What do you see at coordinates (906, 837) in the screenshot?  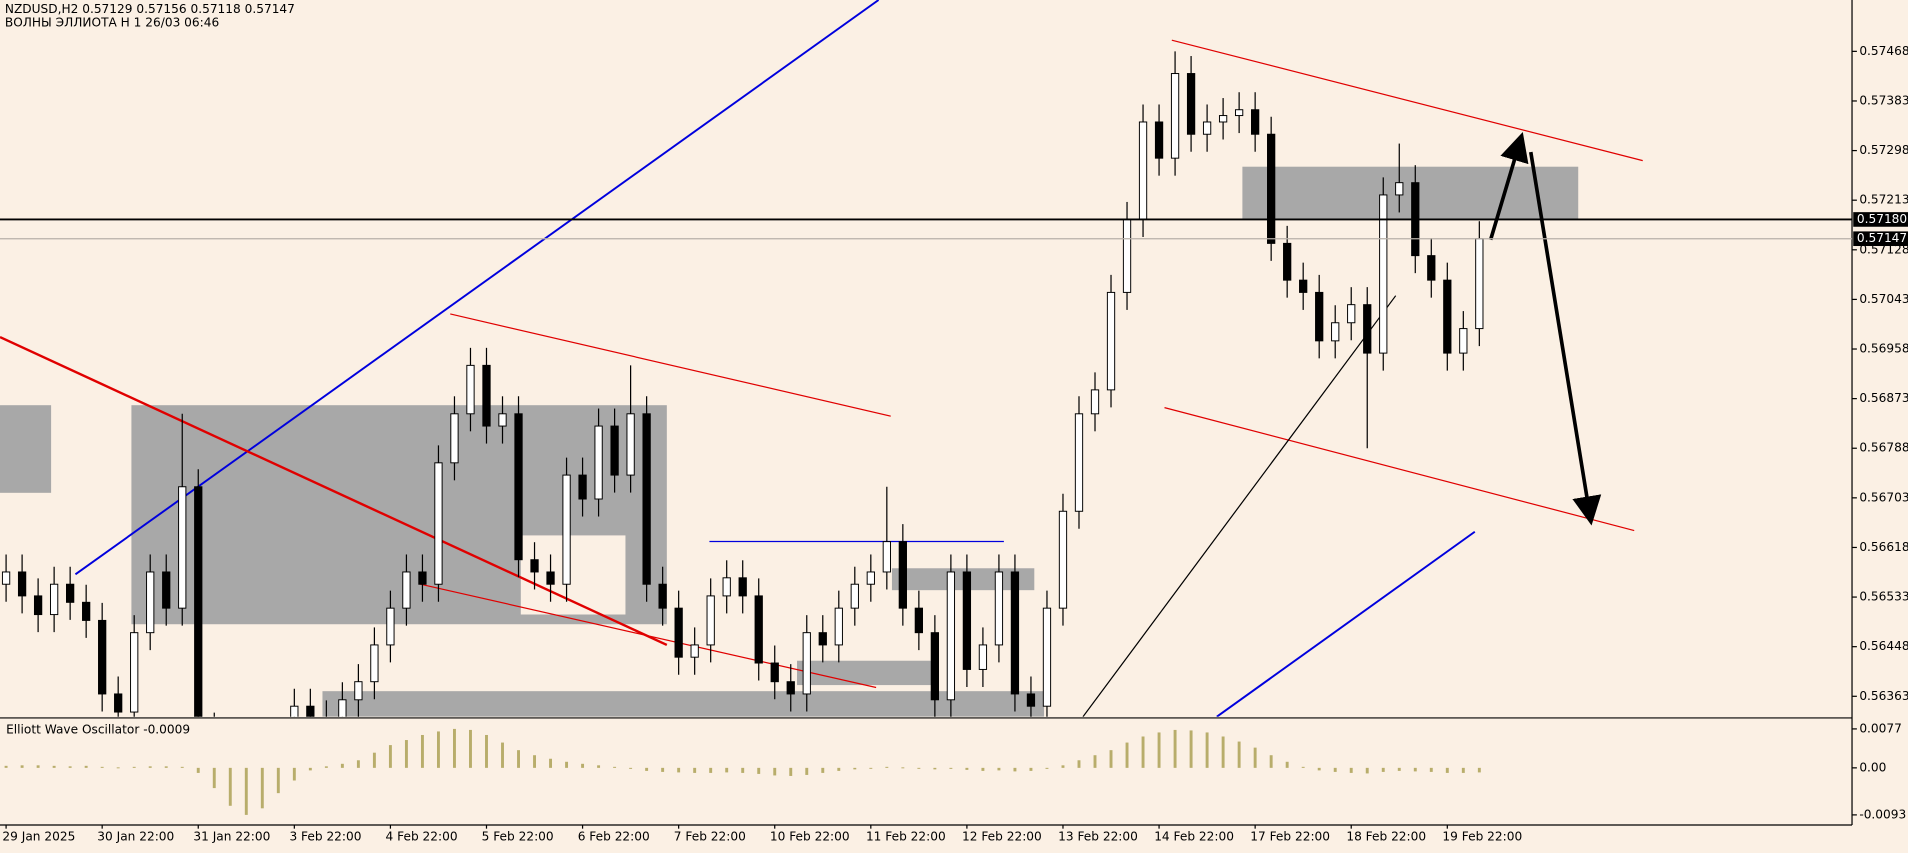 I see `x-tick-label: 11 Feb 22:00` at bounding box center [906, 837].